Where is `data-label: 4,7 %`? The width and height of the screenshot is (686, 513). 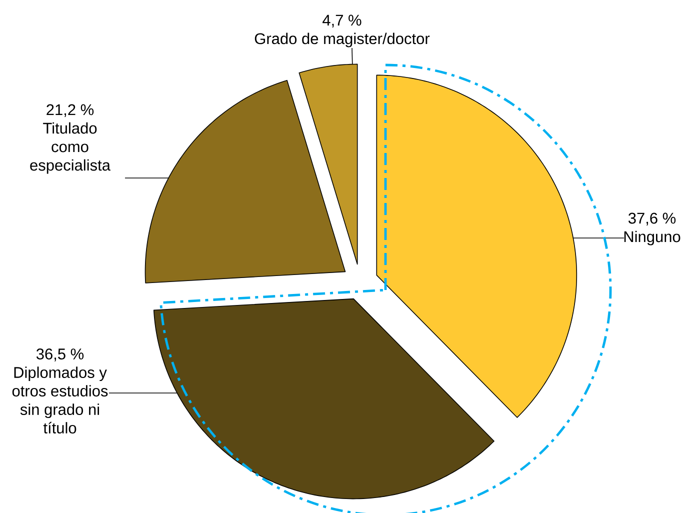
data-label: 4,7 % is located at coordinates (342, 21).